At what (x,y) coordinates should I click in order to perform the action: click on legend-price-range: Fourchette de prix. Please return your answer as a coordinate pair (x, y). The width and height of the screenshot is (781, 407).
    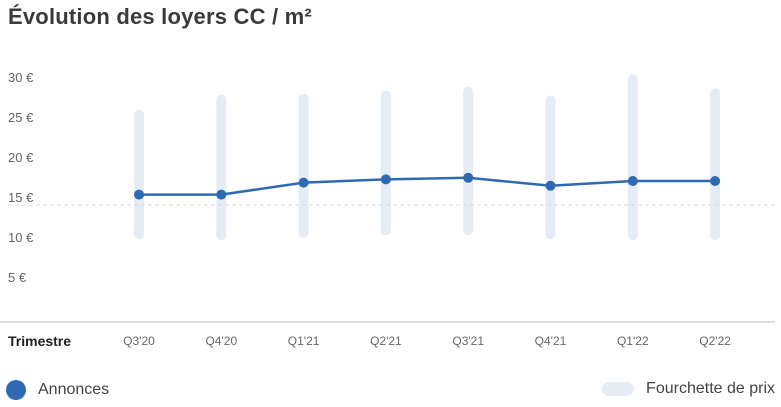
    Looking at the image, I should click on (688, 389).